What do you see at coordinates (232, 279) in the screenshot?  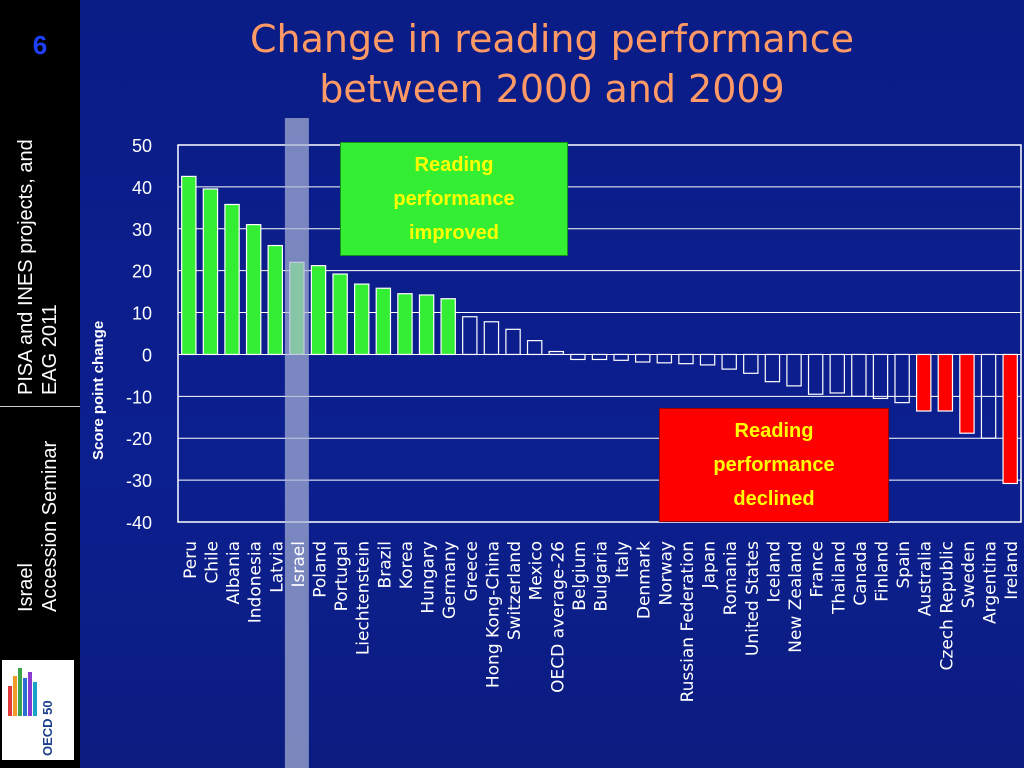 I see `bar-albania` at bounding box center [232, 279].